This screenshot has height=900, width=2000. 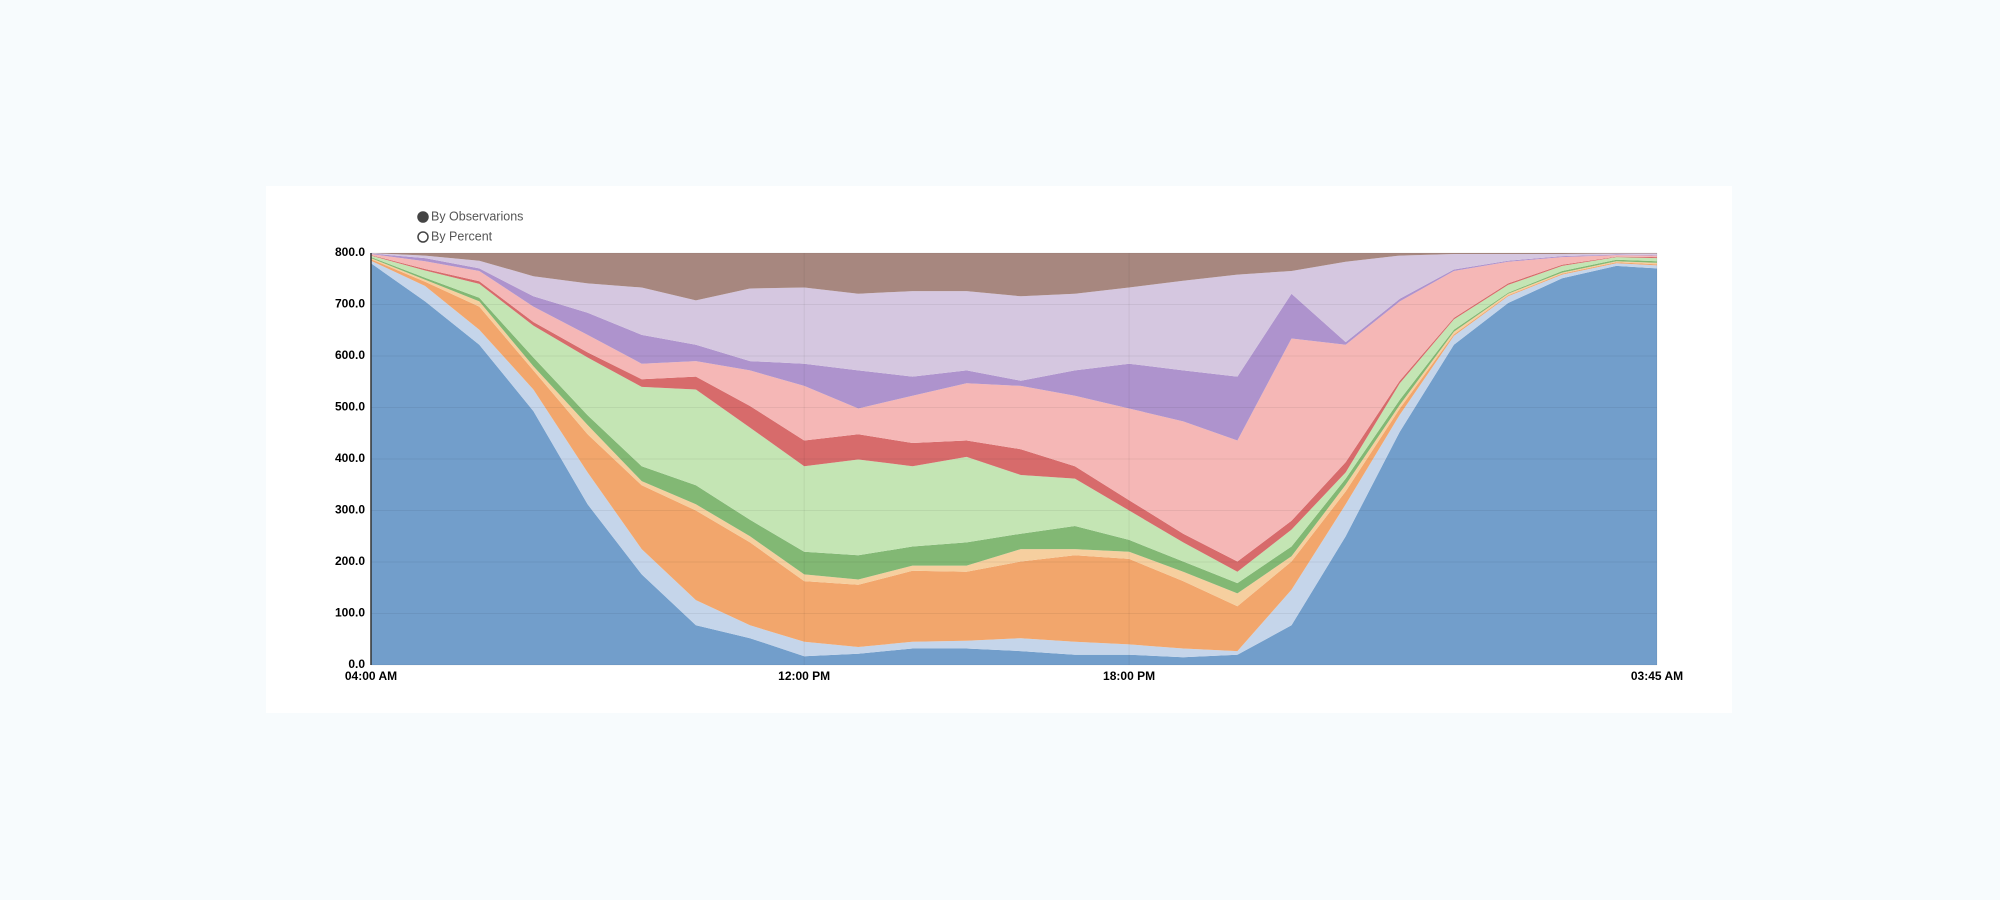 What do you see at coordinates (350, 510) in the screenshot?
I see `y-tick-label: 300.0` at bounding box center [350, 510].